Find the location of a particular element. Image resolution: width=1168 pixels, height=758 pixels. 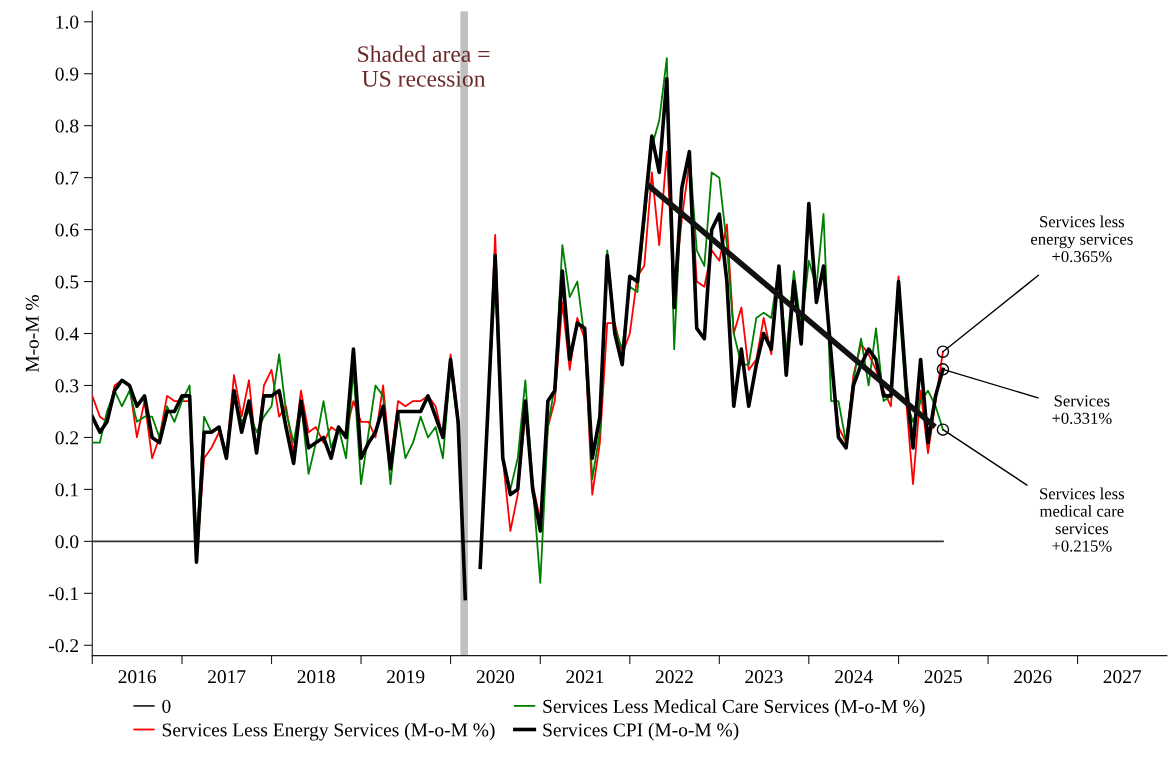

x-tick-label: 2027 is located at coordinates (1122, 677).